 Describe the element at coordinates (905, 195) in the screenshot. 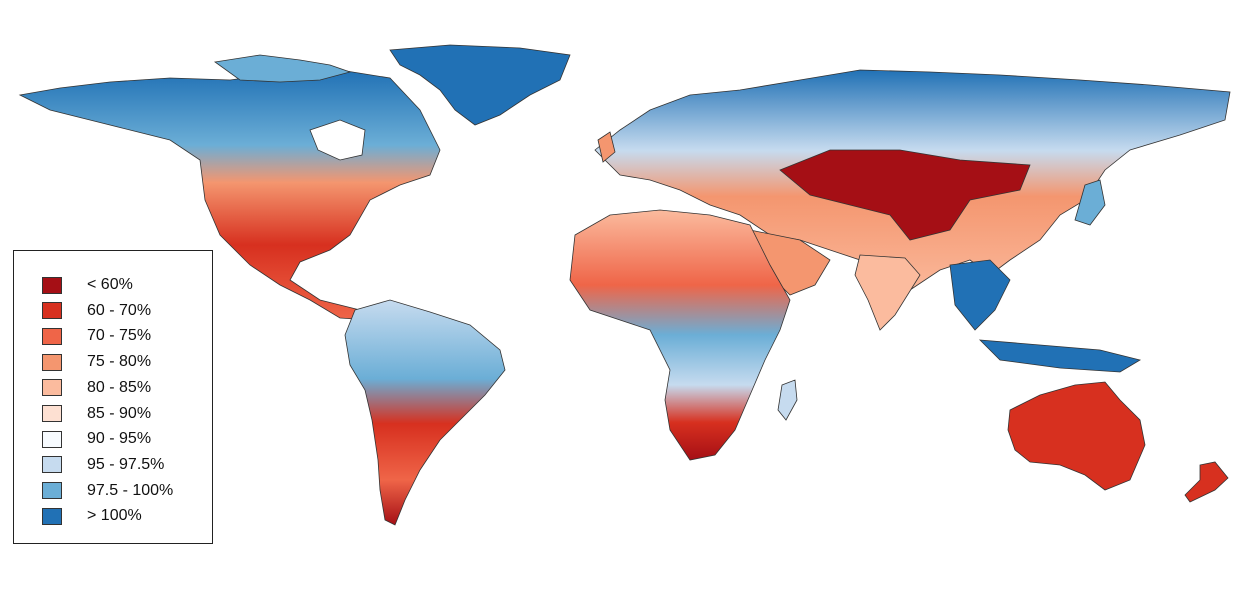

I see `central-asia-dry-region` at that location.